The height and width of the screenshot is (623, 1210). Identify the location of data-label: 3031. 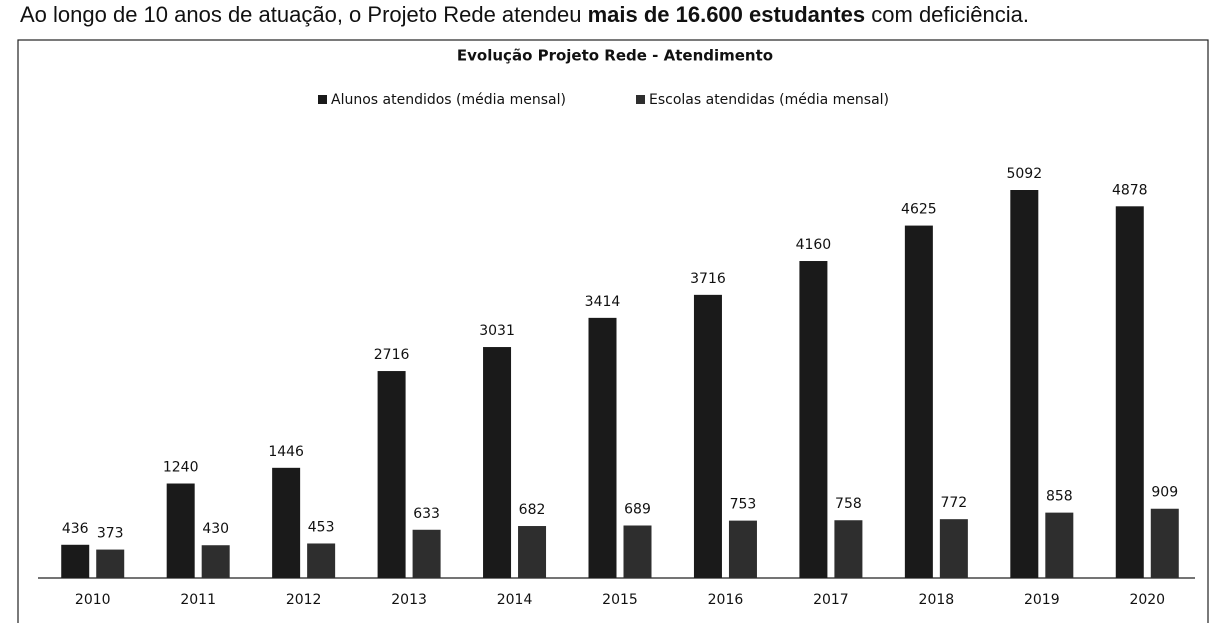
(497, 331).